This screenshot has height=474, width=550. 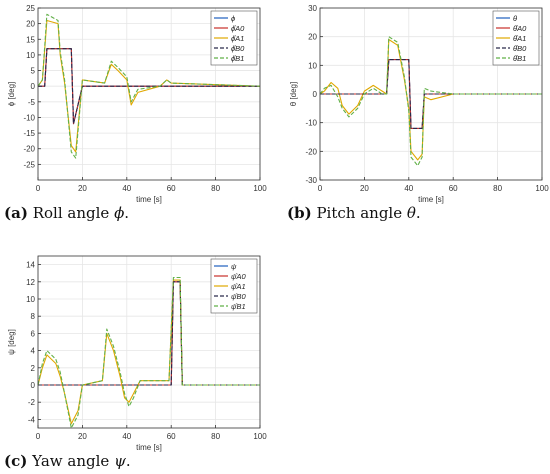 I want to click on y-tick-label: 30, so click(x=312, y=8).